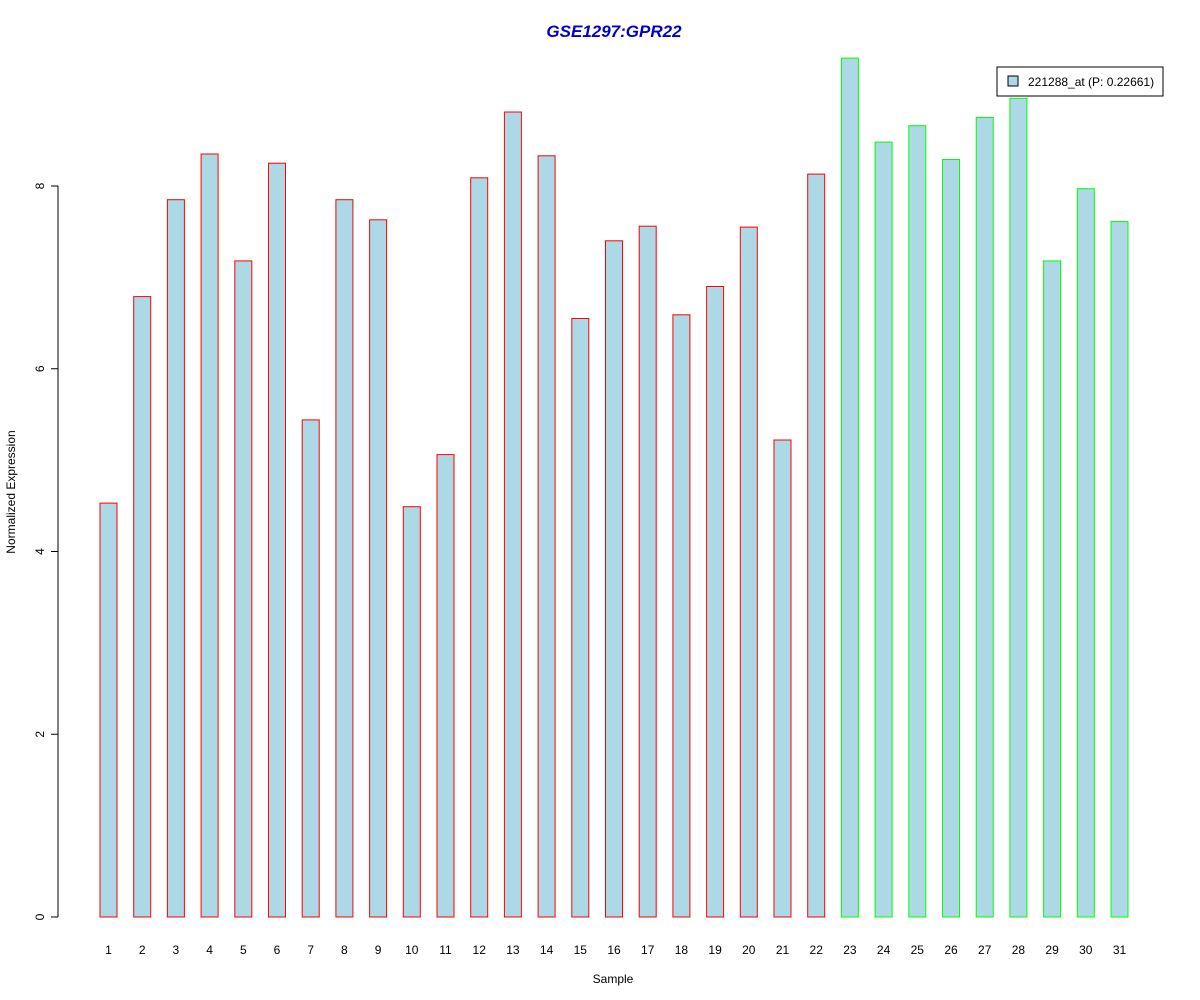 This screenshot has width=1200, height=1000. Describe the element at coordinates (40, 734) in the screenshot. I see `y-tick-label: 2` at that location.